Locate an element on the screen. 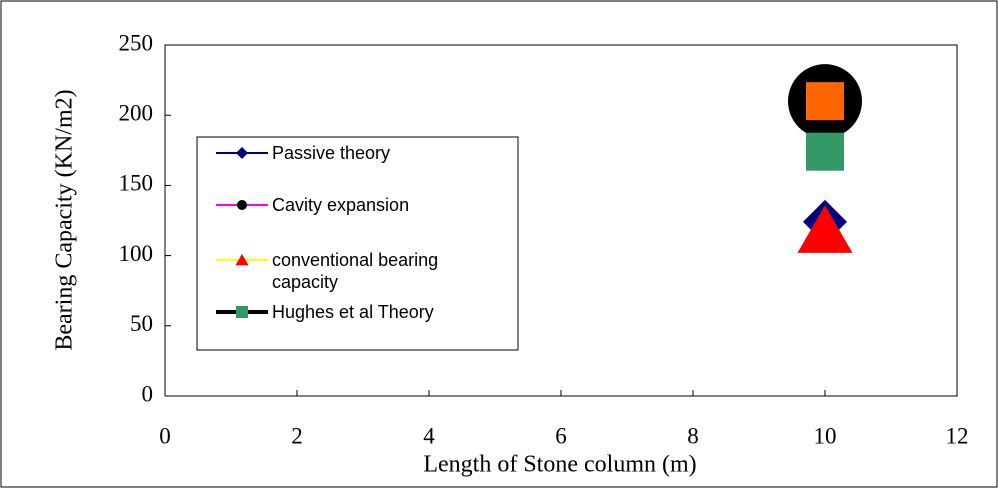 This screenshot has width=998, height=488. y-tick-label: 250 is located at coordinates (136, 42).